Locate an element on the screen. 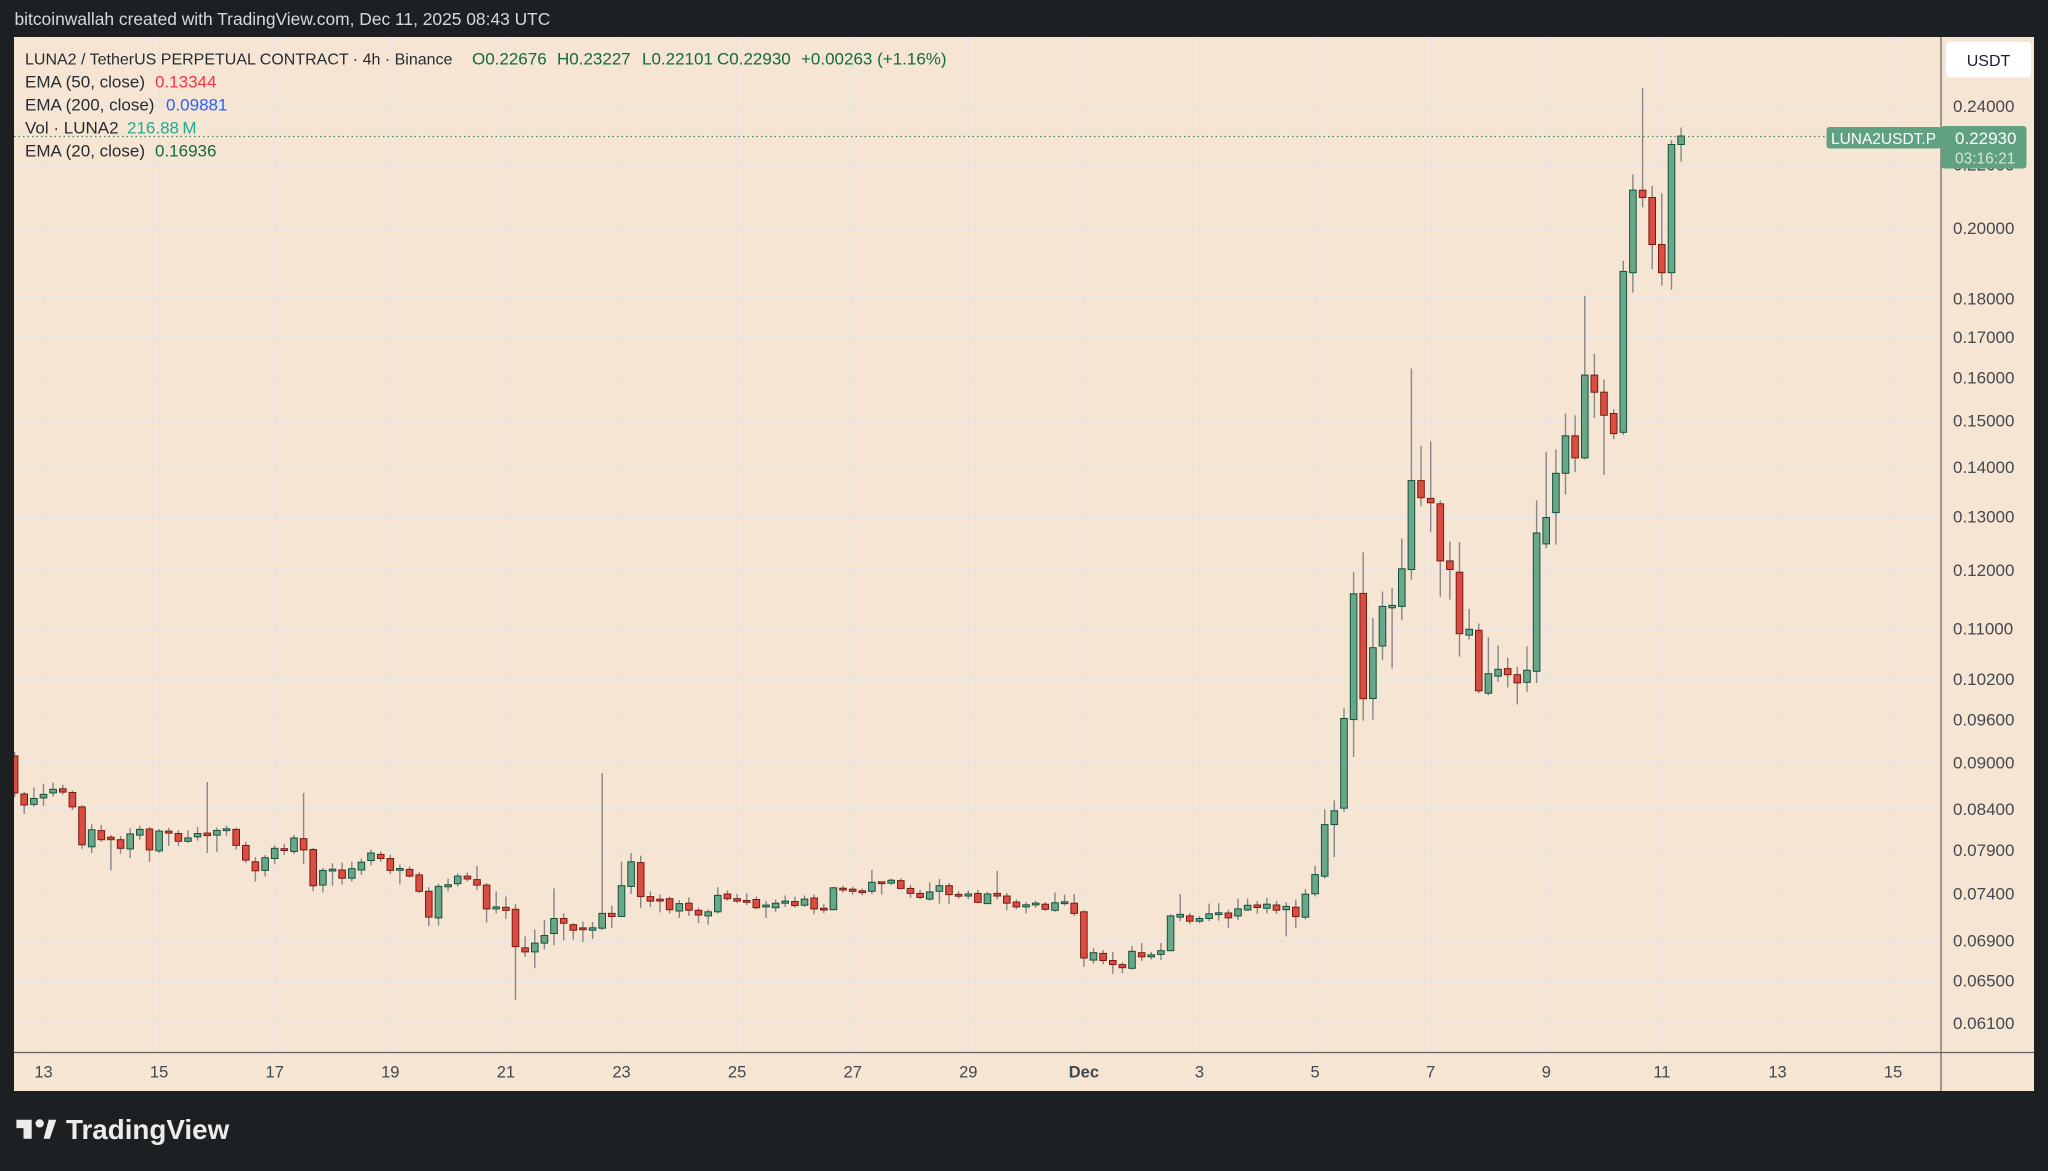 The height and width of the screenshot is (1171, 2048). svg-text: 0.24000 is located at coordinates (1983, 106).